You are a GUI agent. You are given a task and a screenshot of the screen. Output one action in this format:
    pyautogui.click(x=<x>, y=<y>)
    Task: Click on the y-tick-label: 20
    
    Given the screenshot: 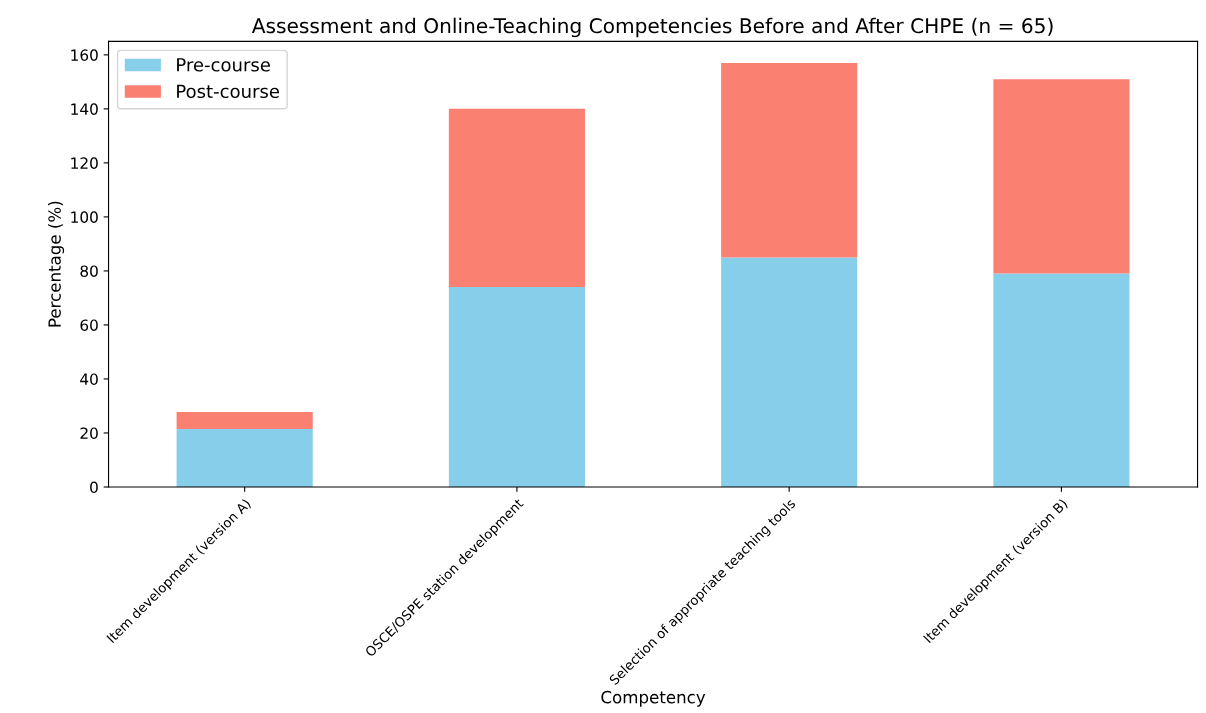 What is the action you would take?
    pyautogui.click(x=89, y=433)
    